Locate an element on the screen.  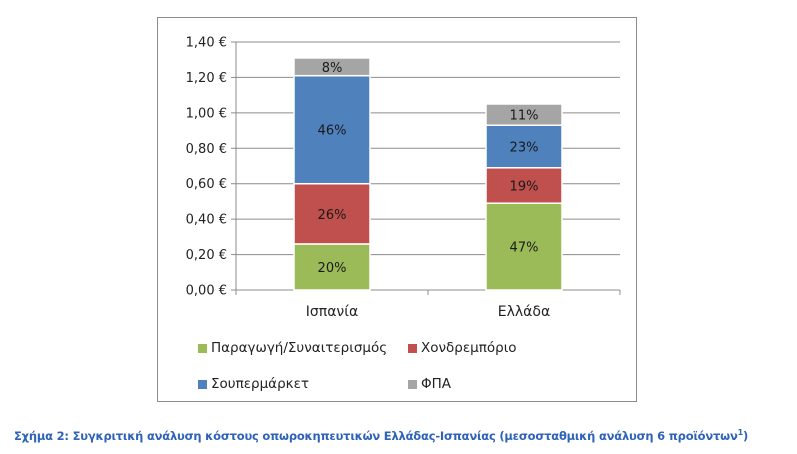
data-label: 19% is located at coordinates (524, 186).